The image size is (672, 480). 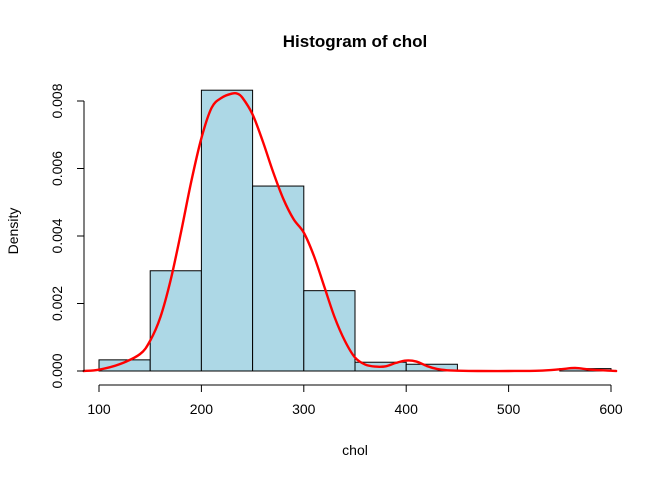 I want to click on x-tick-label: 200, so click(x=202, y=409).